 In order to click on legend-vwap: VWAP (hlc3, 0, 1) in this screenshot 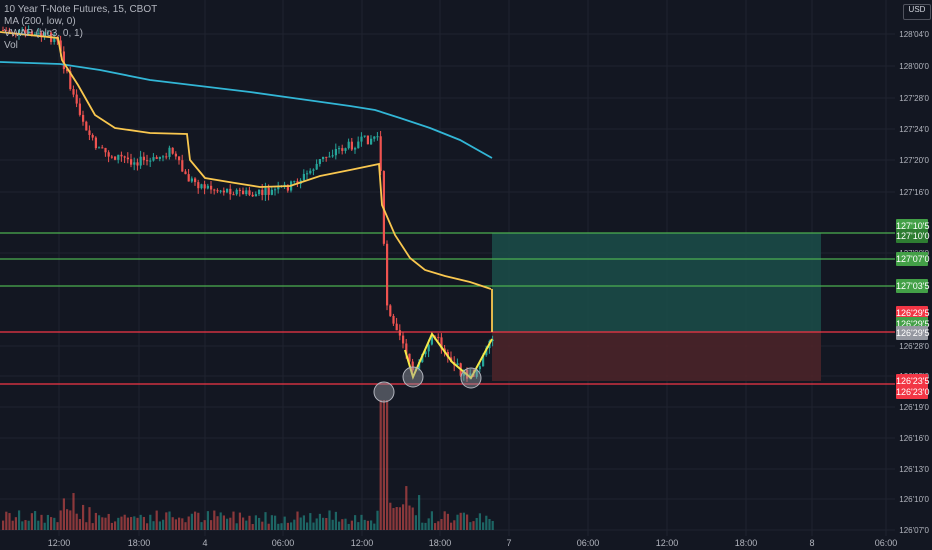, I will do `click(43, 33)`.